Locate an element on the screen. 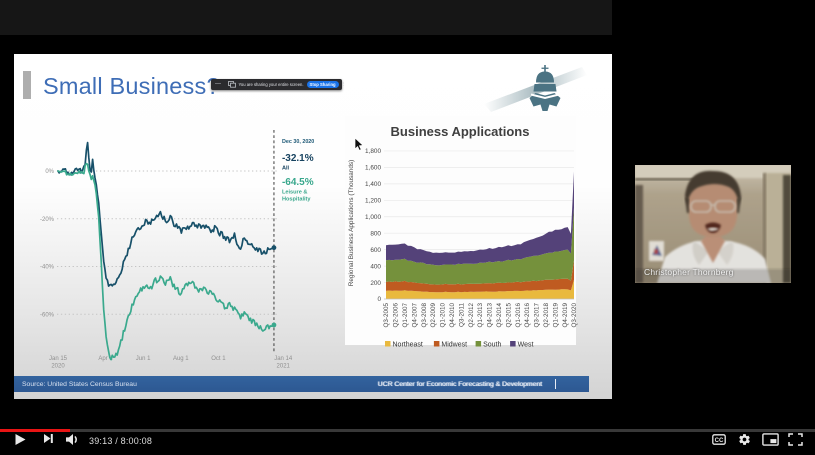 The height and width of the screenshot is (455, 815). y-tick-label: 1,600 is located at coordinates (373, 168).